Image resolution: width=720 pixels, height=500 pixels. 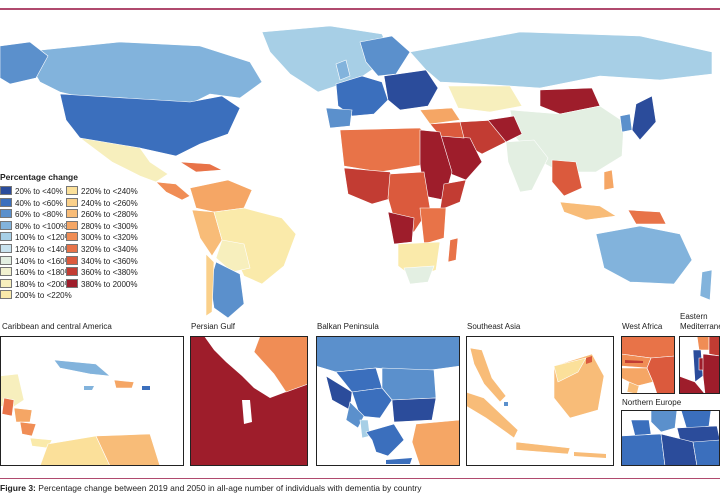 I want to click on india, so click(x=527, y=166).